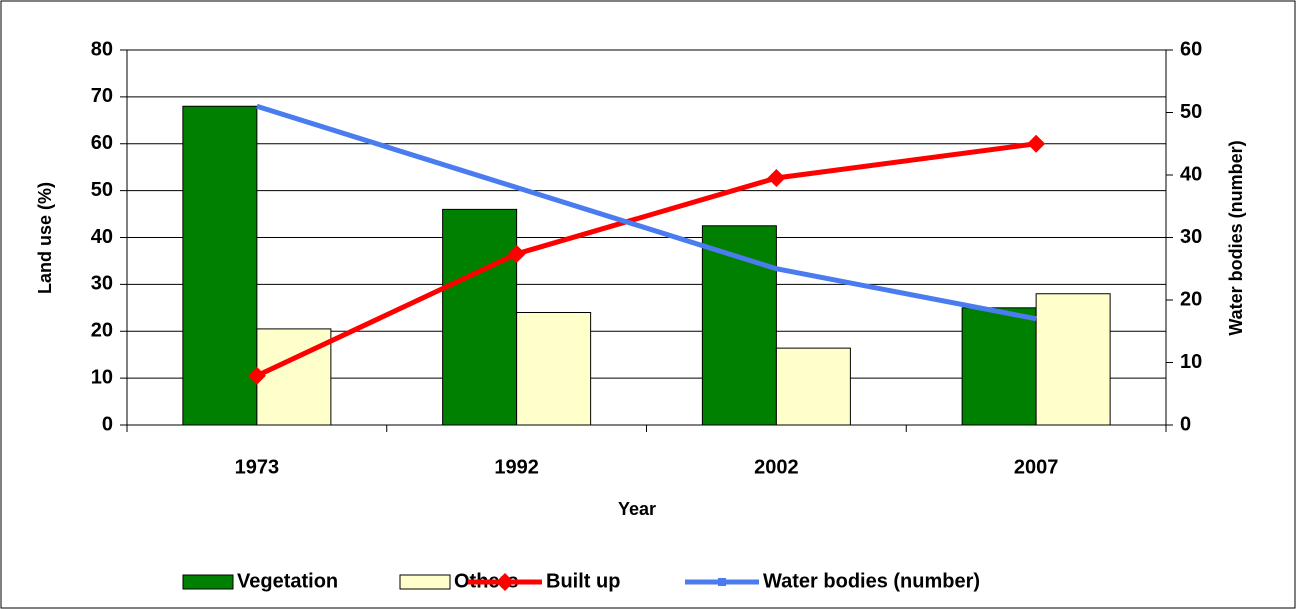 The image size is (1296, 609). Describe the element at coordinates (776, 467) in the screenshot. I see `x-tick-label: 2002` at that location.